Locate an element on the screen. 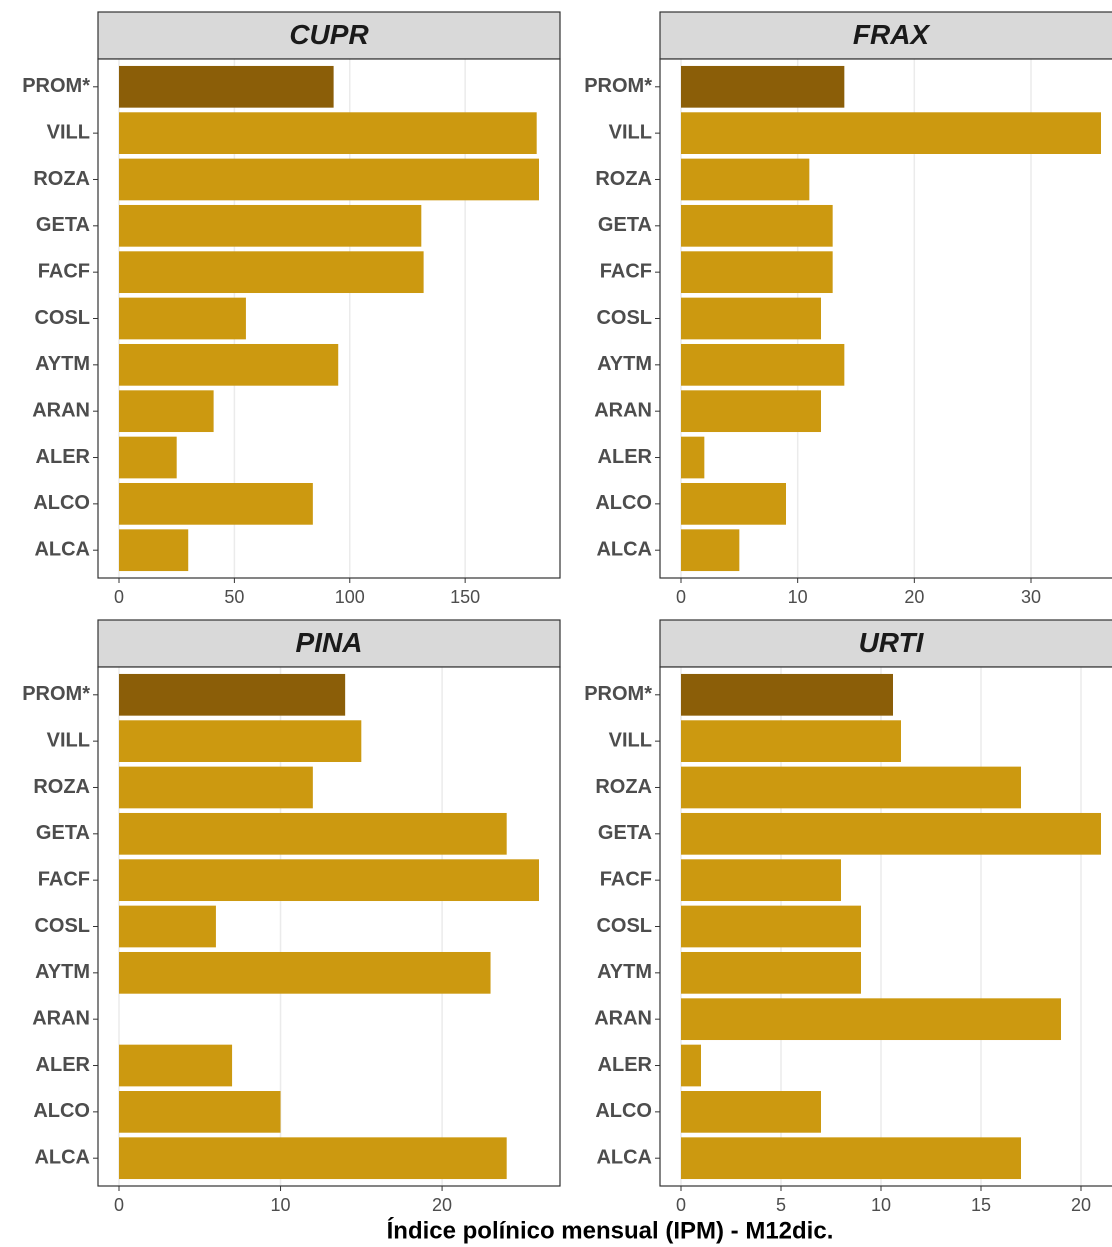  x-tick-label: 15 is located at coordinates (981, 1205).